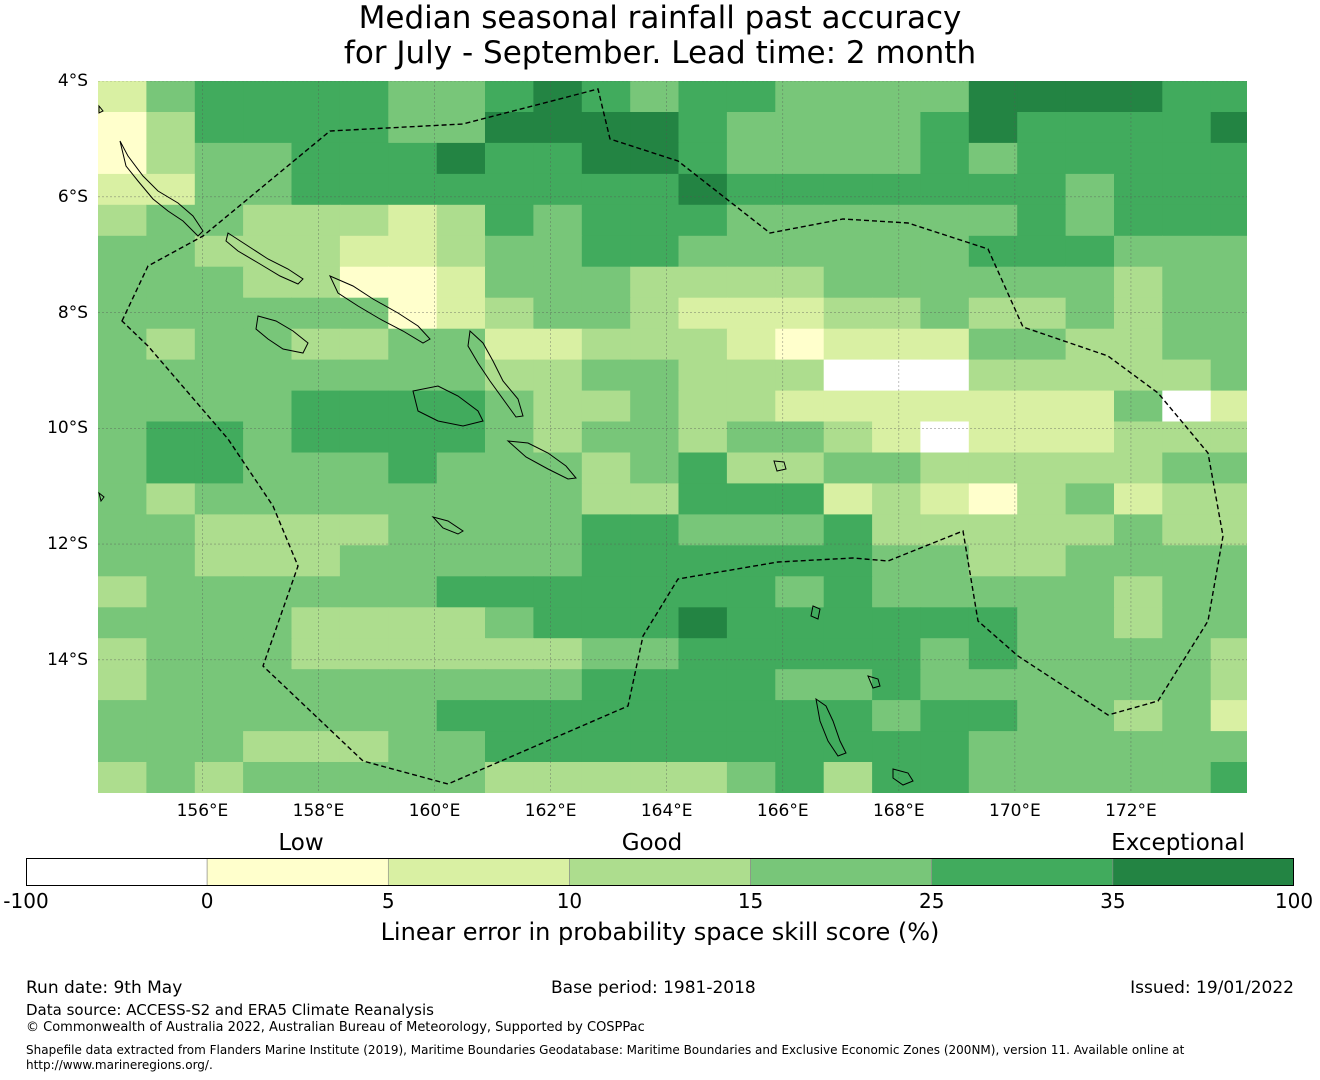  I want to click on colorbar-tick-label: 5, so click(388, 901).